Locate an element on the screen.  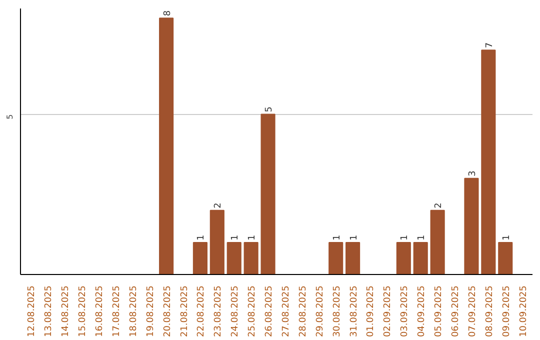
x-tick-label: 05.09.2025 is located at coordinates (439, 312).